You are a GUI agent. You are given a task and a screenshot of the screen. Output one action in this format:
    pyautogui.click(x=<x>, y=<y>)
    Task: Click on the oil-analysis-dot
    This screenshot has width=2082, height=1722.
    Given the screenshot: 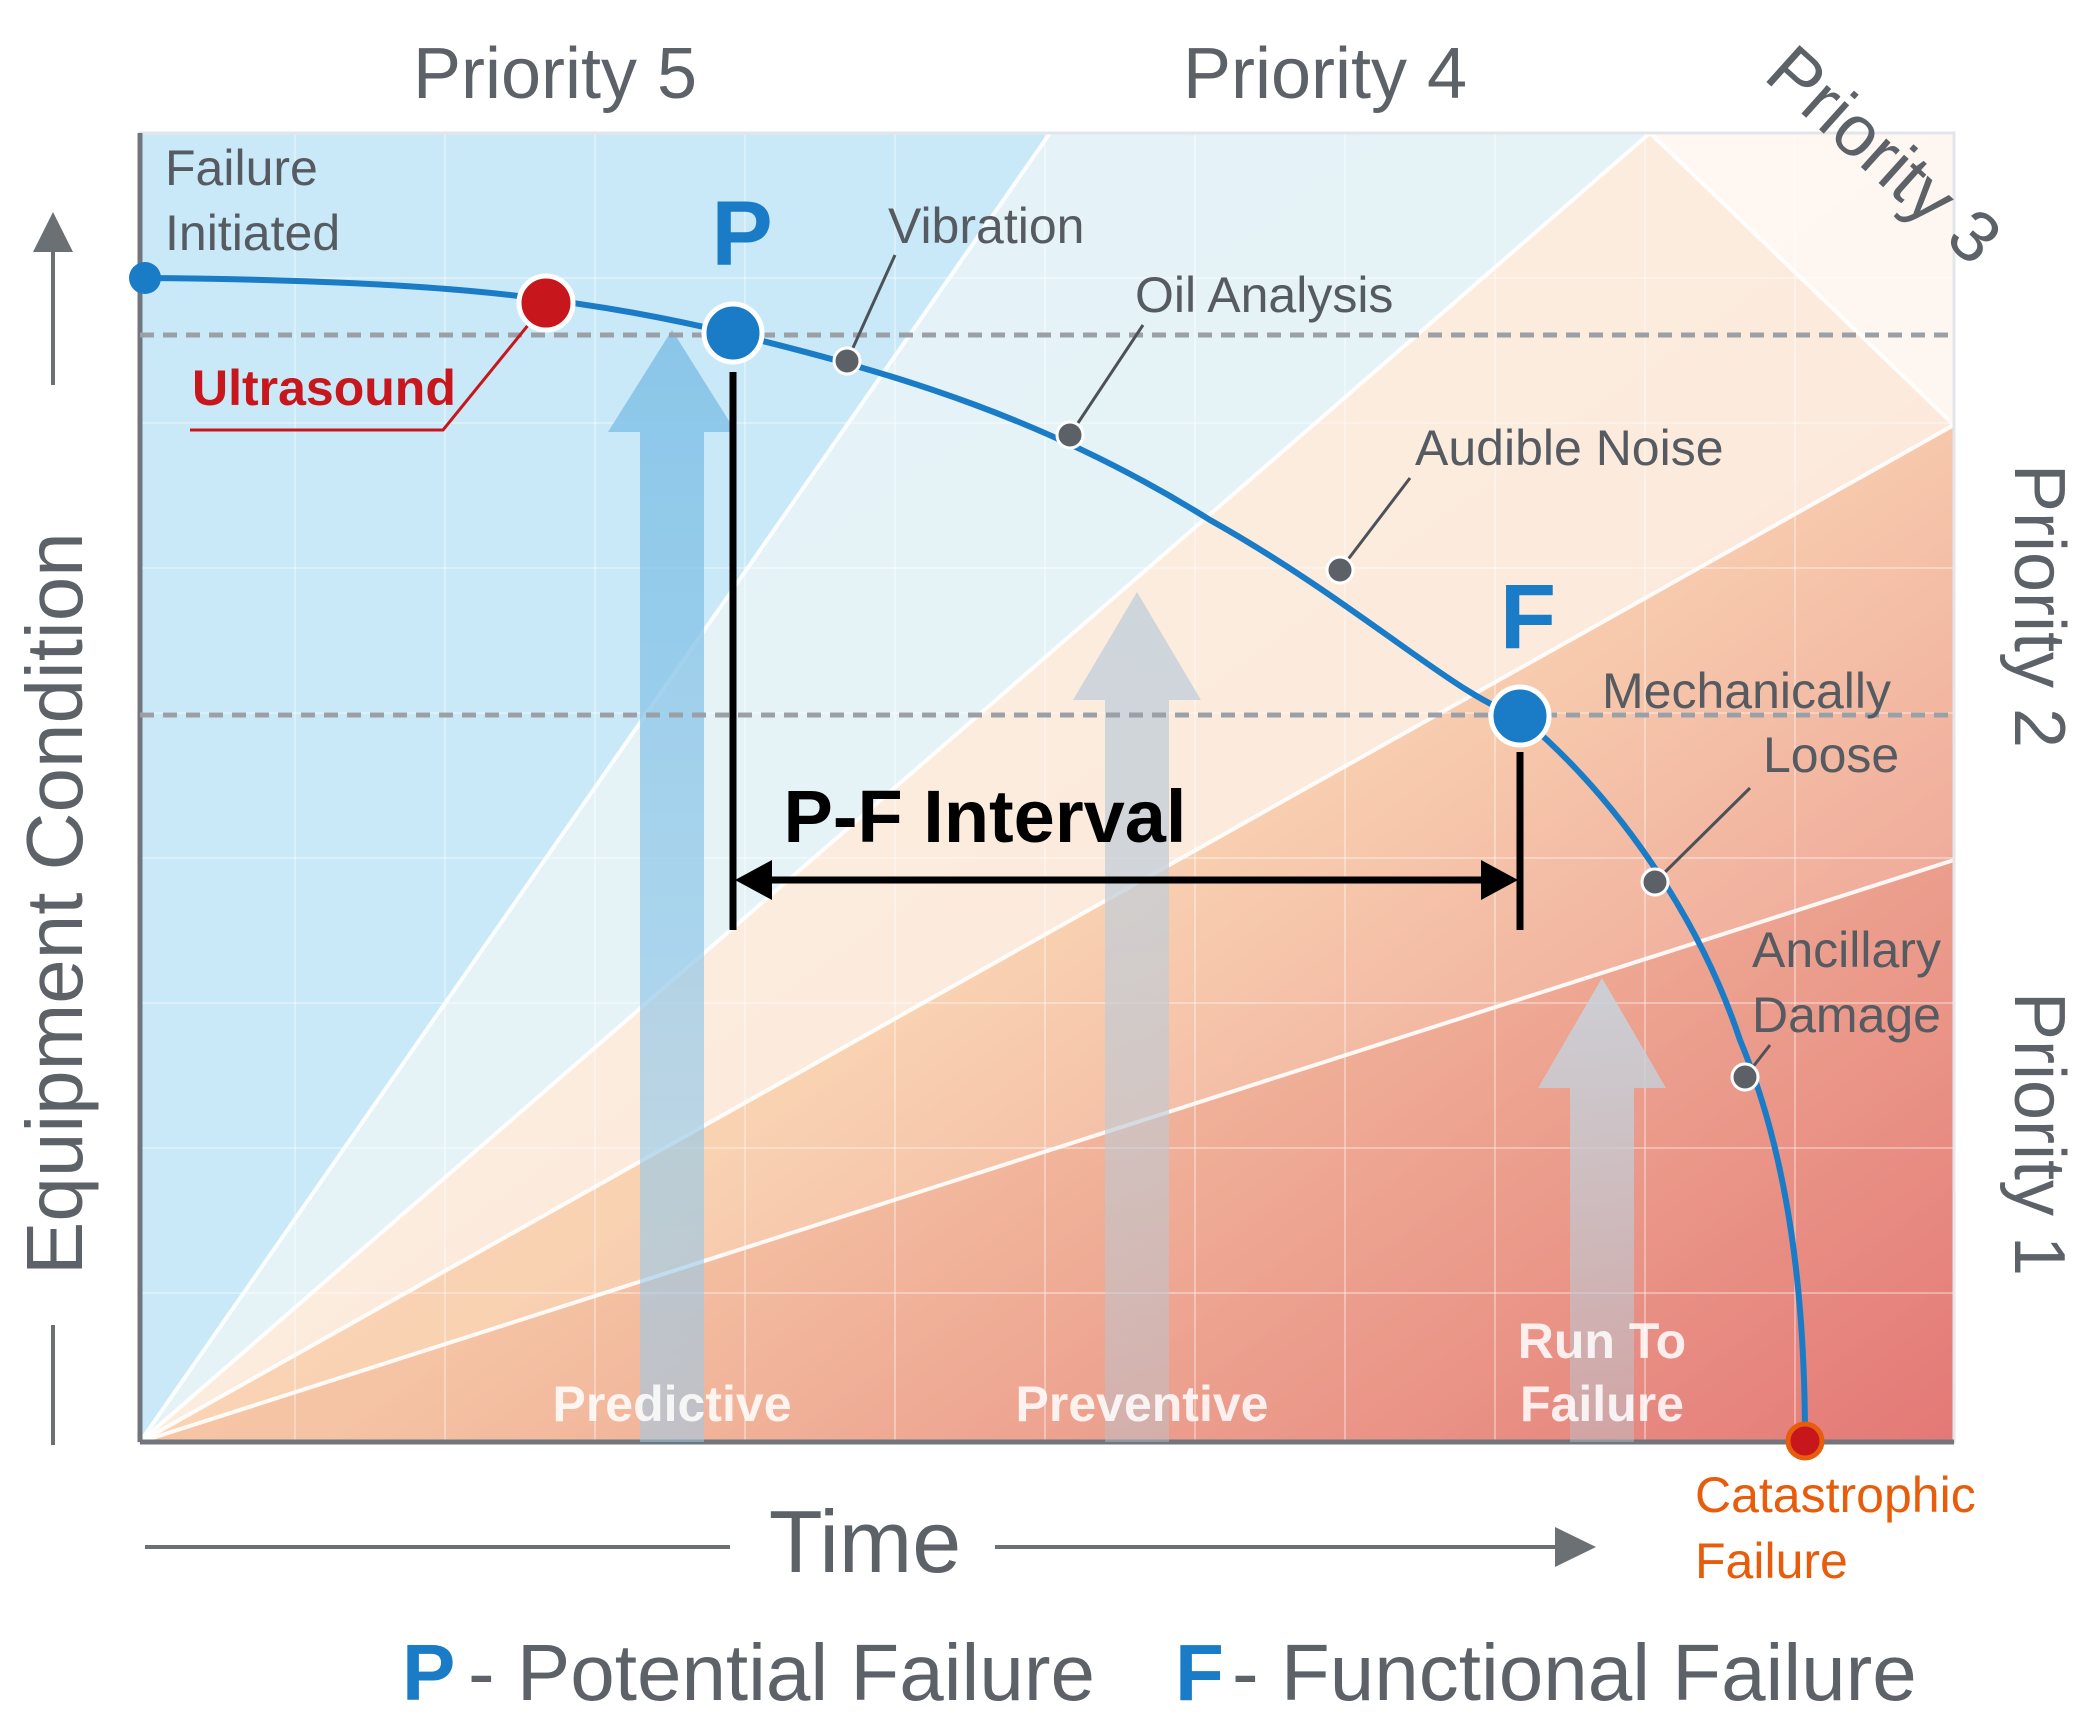 What is the action you would take?
    pyautogui.click(x=1070, y=435)
    